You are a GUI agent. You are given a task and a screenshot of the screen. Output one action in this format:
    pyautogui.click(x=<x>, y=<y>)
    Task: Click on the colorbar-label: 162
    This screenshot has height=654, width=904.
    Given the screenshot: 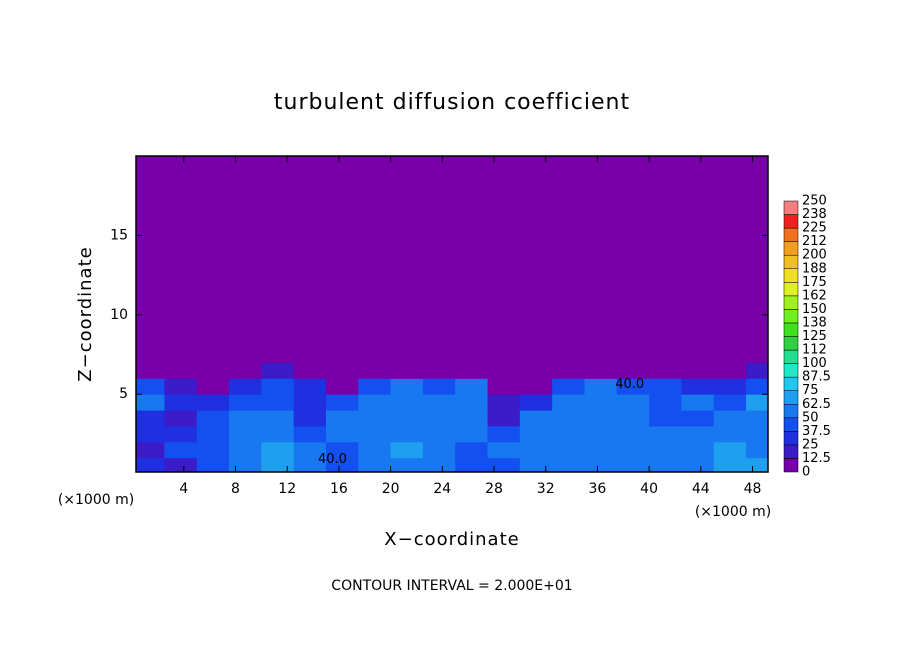 What is the action you would take?
    pyautogui.click(x=814, y=295)
    